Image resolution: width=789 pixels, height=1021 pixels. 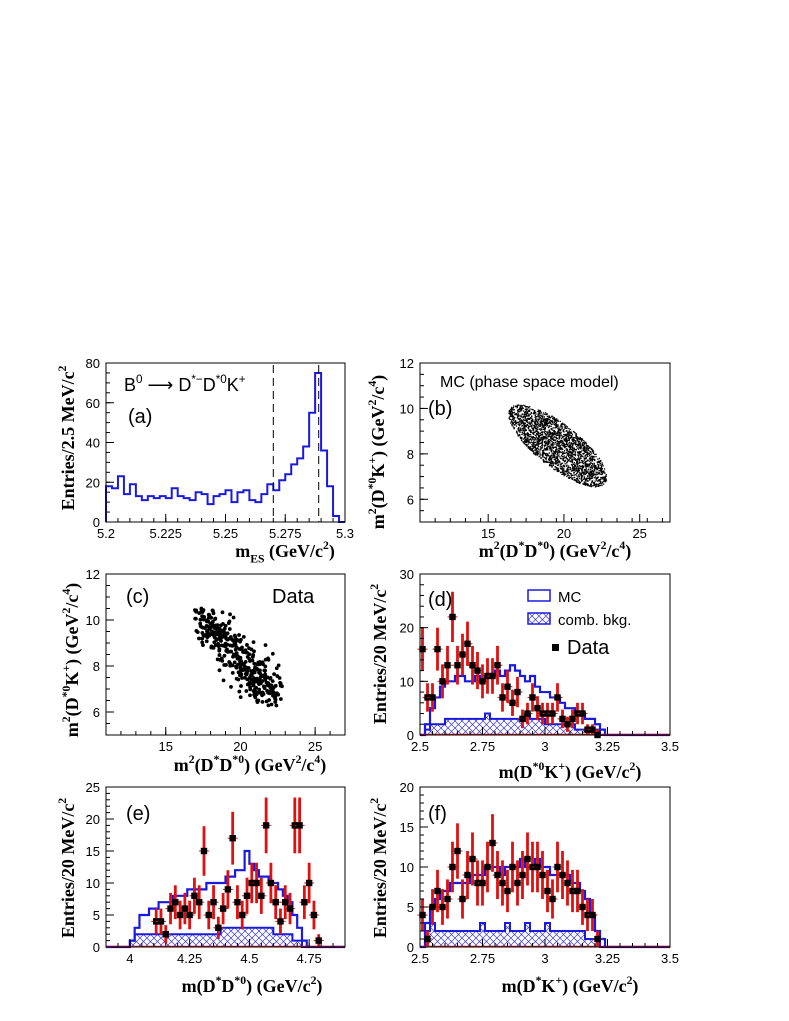 I want to click on label-part: m, so click(x=378, y=521).